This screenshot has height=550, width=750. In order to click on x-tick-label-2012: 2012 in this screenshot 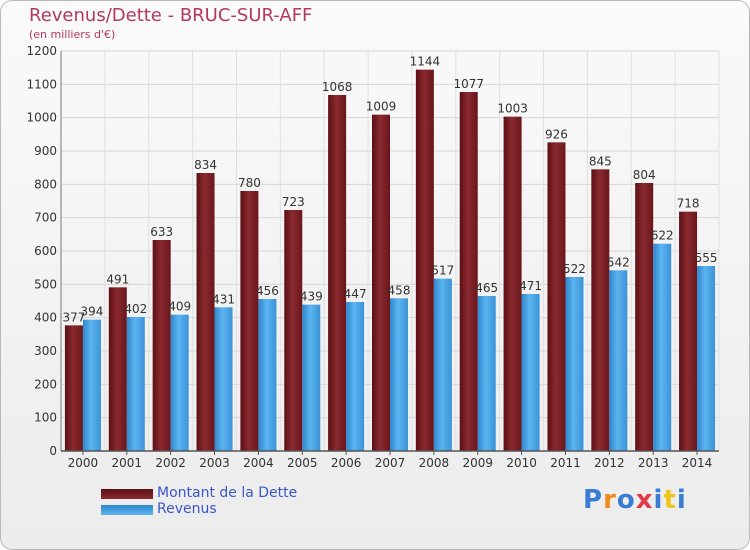, I will do `click(609, 463)`.